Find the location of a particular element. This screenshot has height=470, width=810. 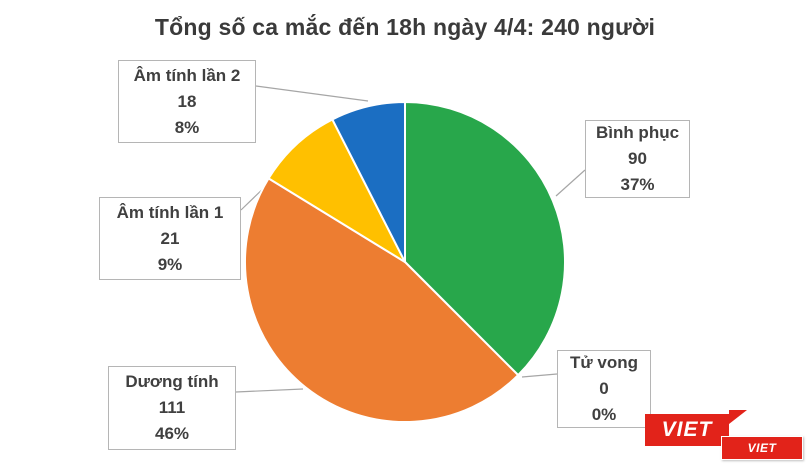

watermark-logo: VIET VIET is located at coordinates (724, 436).